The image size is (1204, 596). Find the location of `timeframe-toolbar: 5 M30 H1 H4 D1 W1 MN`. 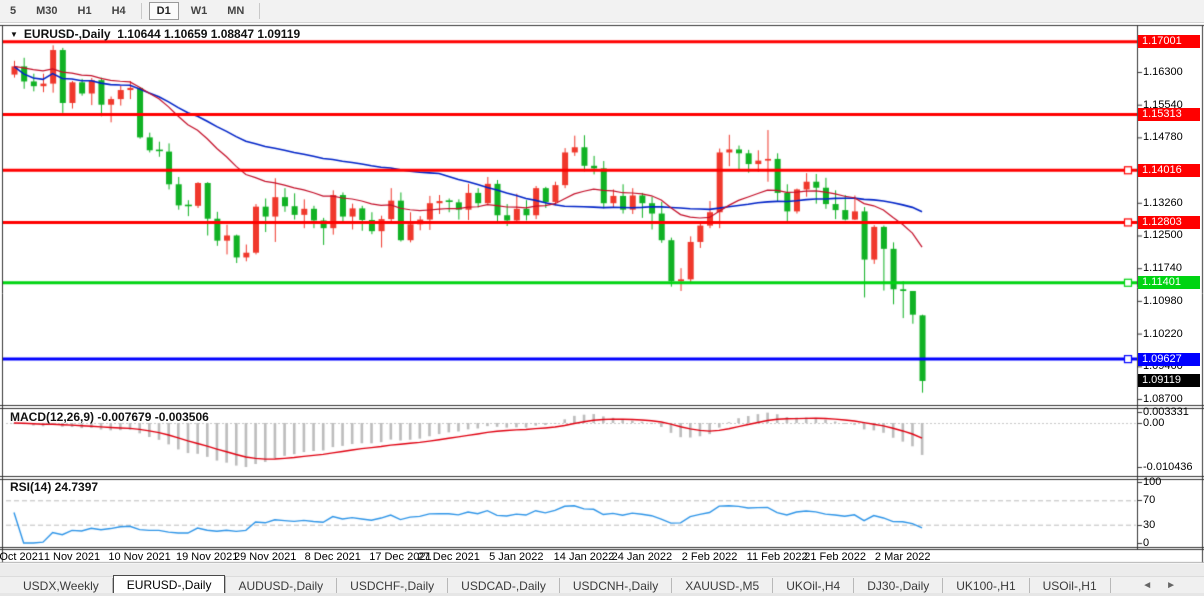

timeframe-toolbar: 5 M30 H1 H4 D1 W1 MN is located at coordinates (602, 11).